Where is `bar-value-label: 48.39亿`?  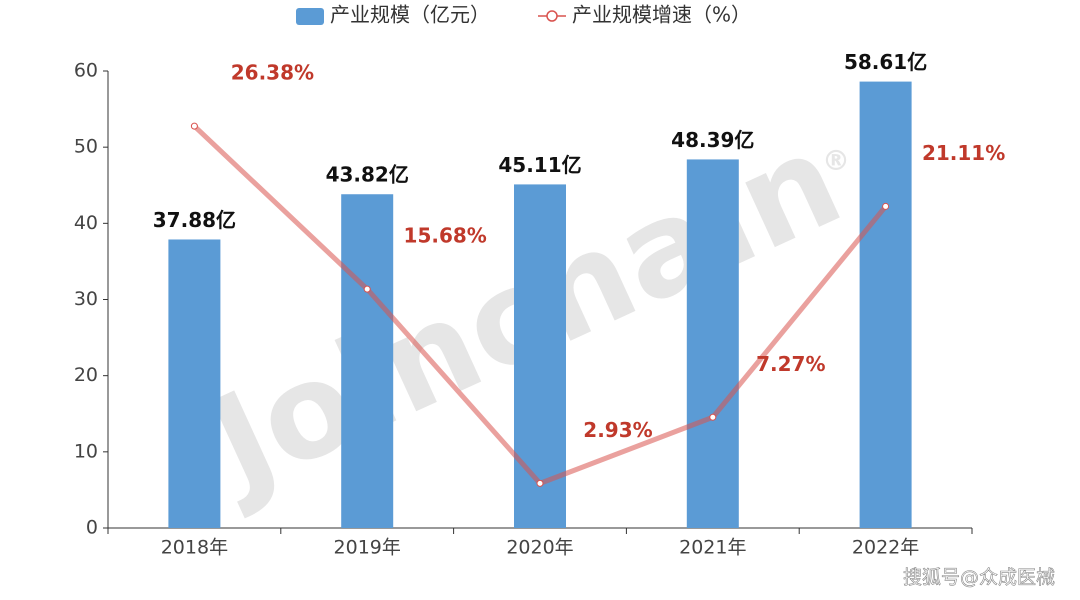 bar-value-label: 48.39亿 is located at coordinates (712, 140).